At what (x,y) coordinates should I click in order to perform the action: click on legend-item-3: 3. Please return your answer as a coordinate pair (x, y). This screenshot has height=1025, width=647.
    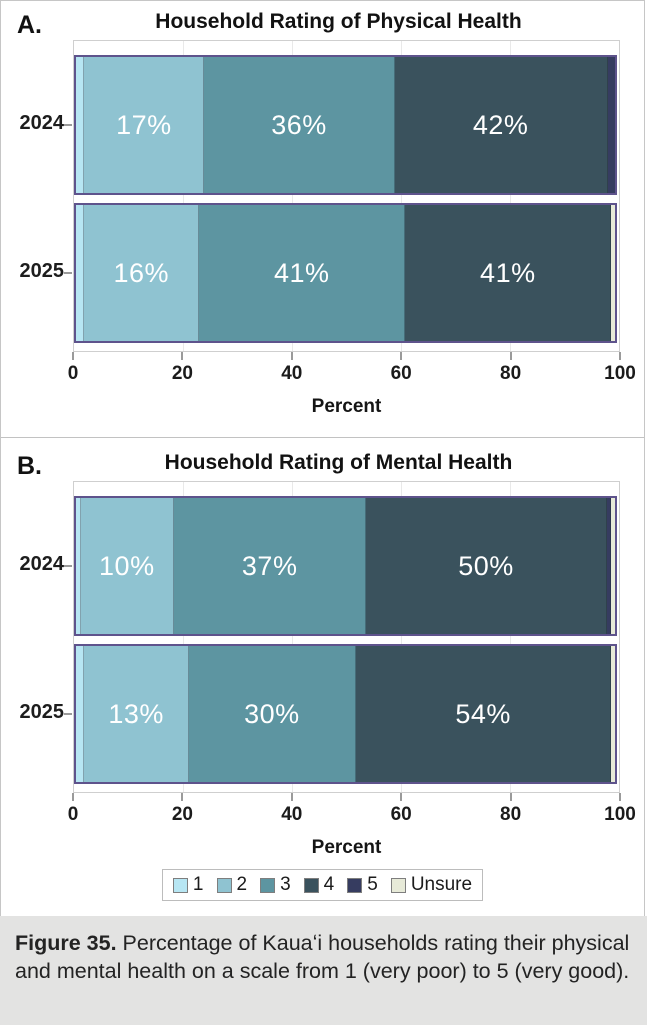
    Looking at the image, I should click on (275, 885).